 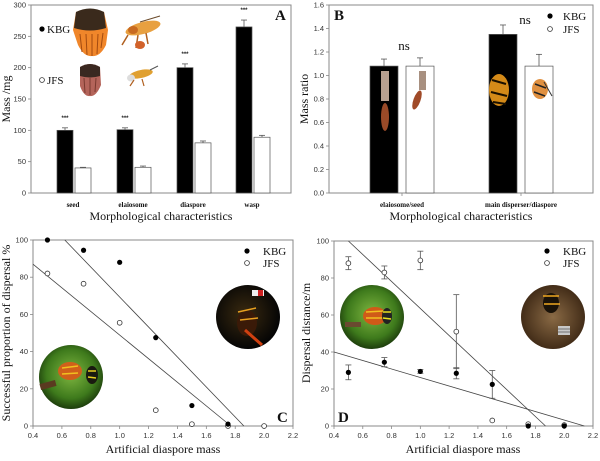 What do you see at coordinates (68, 376) in the screenshot?
I see `wasp-figure-c-left` at bounding box center [68, 376].